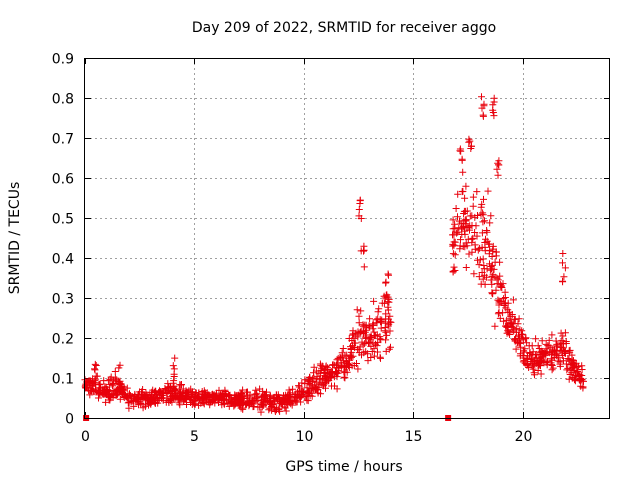 The image size is (640, 480). What do you see at coordinates (63, 140) in the screenshot?
I see `y-tick-label: 0.7` at bounding box center [63, 140].